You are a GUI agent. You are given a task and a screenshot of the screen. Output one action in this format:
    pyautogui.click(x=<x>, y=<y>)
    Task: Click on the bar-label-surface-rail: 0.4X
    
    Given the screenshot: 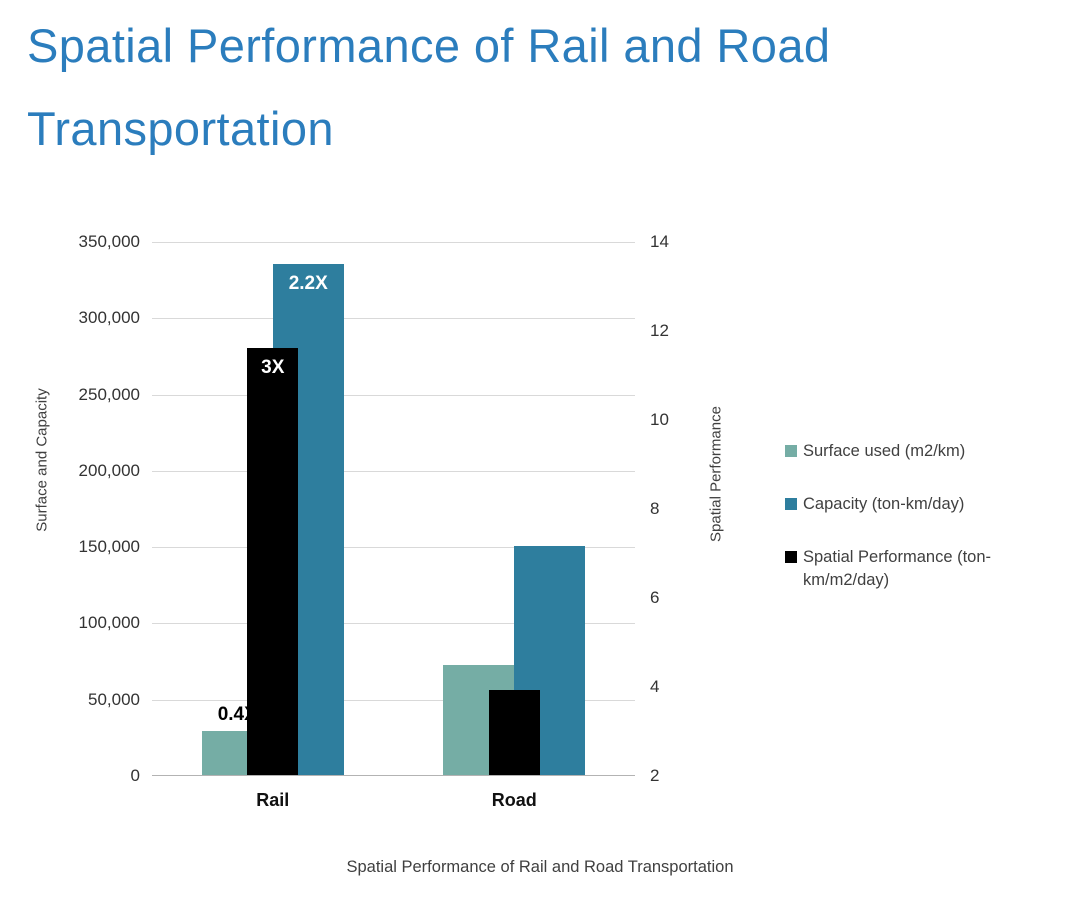 What is the action you would take?
    pyautogui.click(x=237, y=714)
    